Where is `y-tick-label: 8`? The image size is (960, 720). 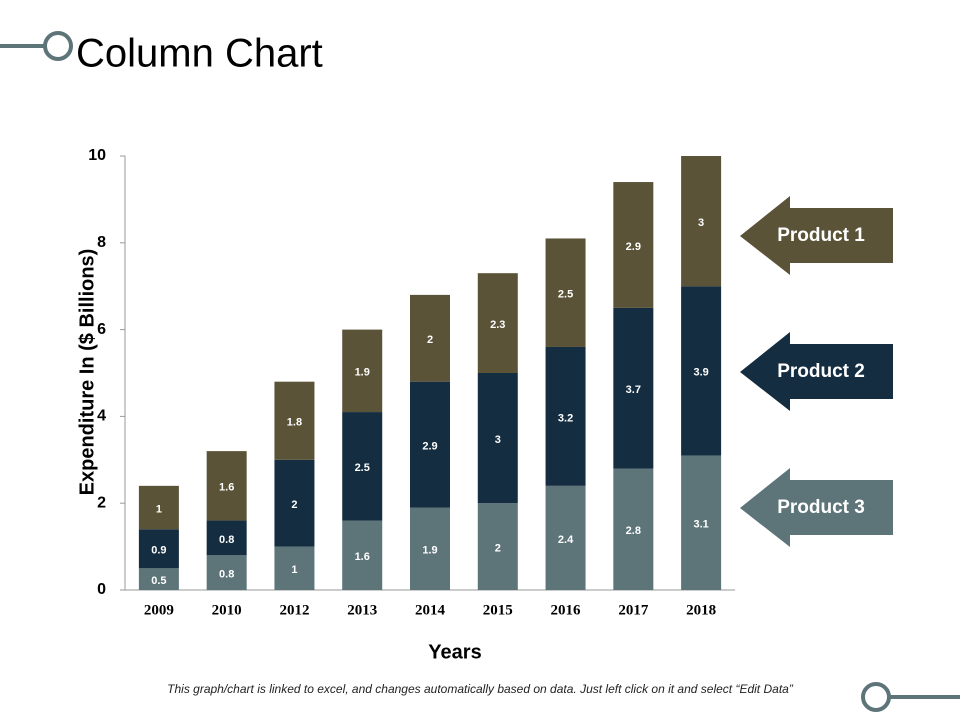
y-tick-label: 8 is located at coordinates (101, 242).